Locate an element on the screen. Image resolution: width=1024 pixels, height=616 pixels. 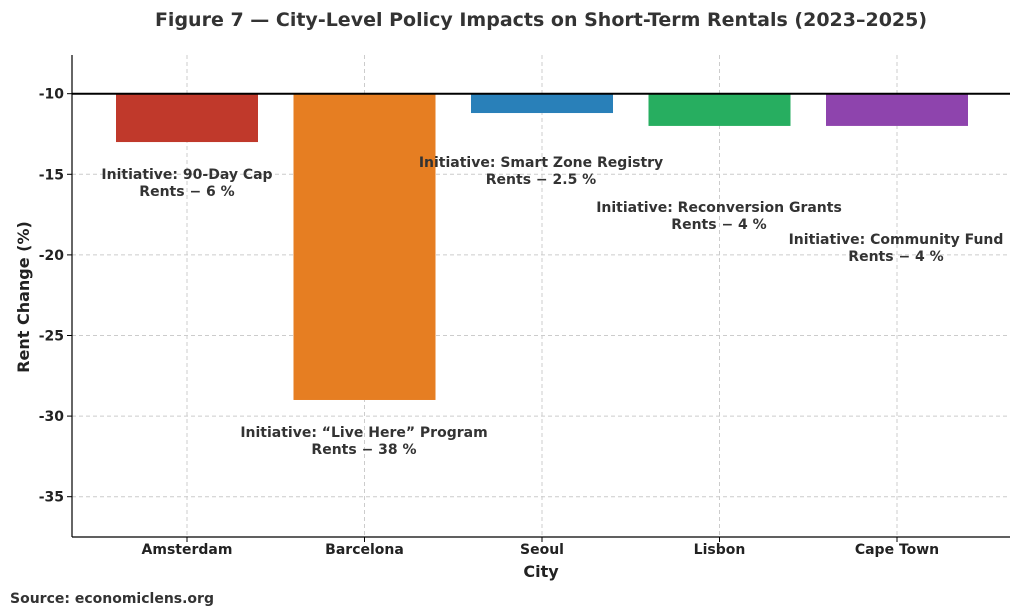
annotation-rent-change: Rents − 2.5 % is located at coordinates (541, 180).